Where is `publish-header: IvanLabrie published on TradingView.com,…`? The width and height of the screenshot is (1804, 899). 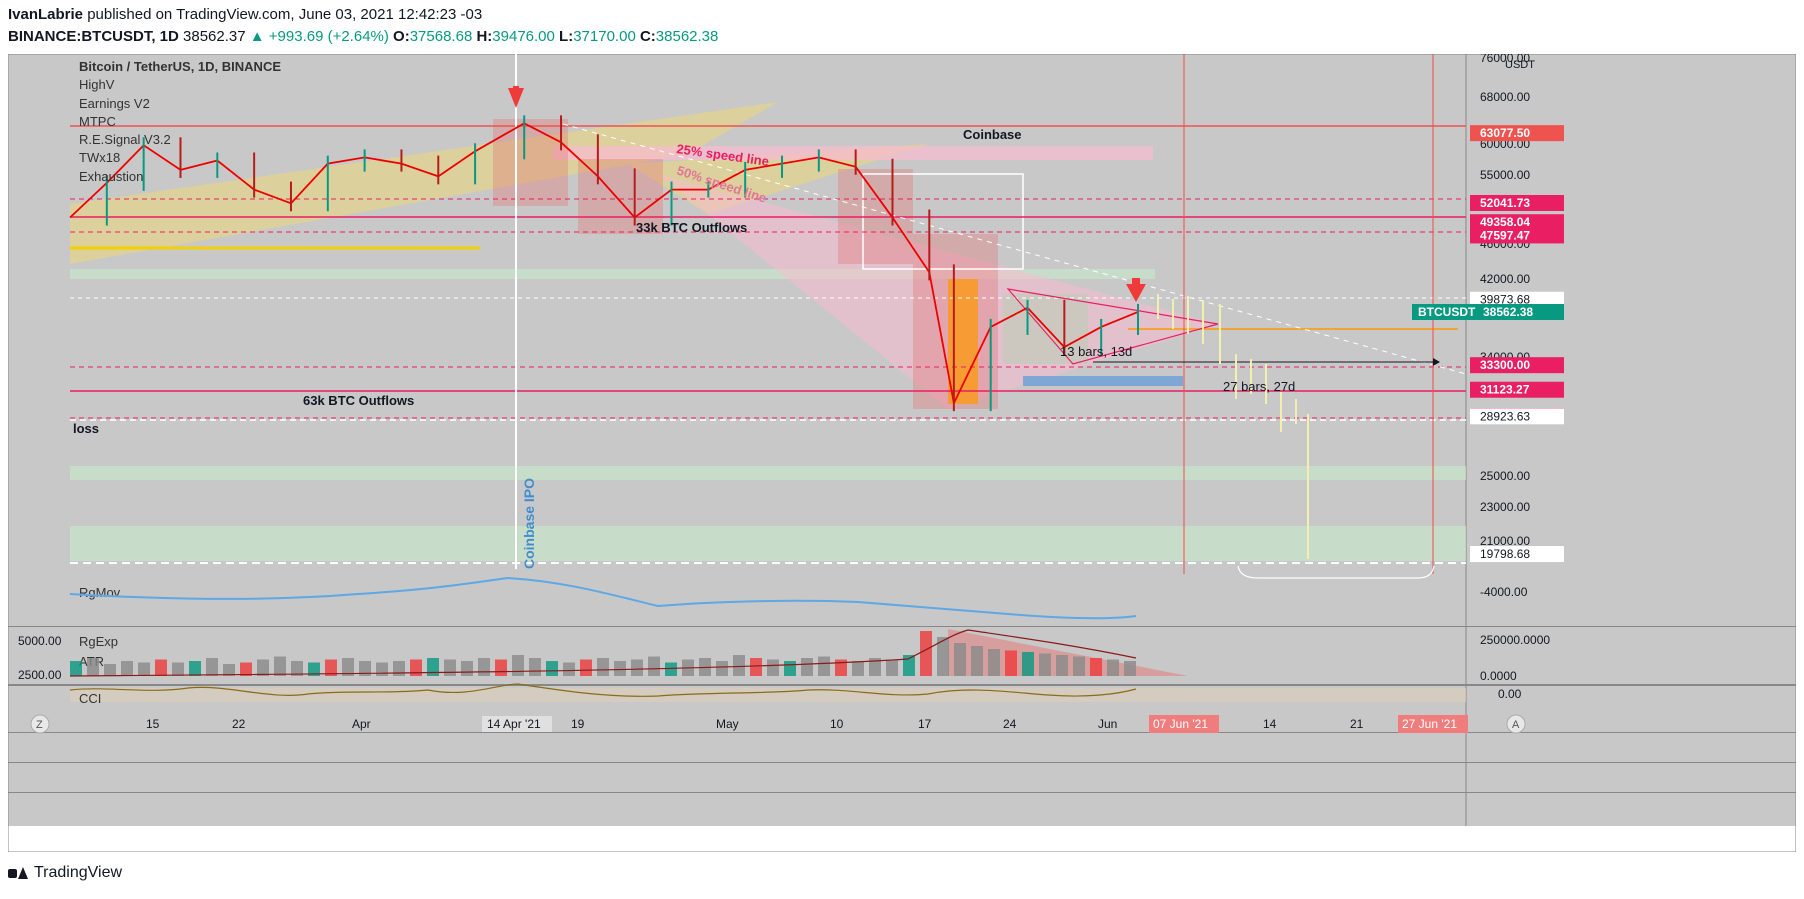
publish-header: IvanLabrie published on TradingView.com,… is located at coordinates (245, 14).